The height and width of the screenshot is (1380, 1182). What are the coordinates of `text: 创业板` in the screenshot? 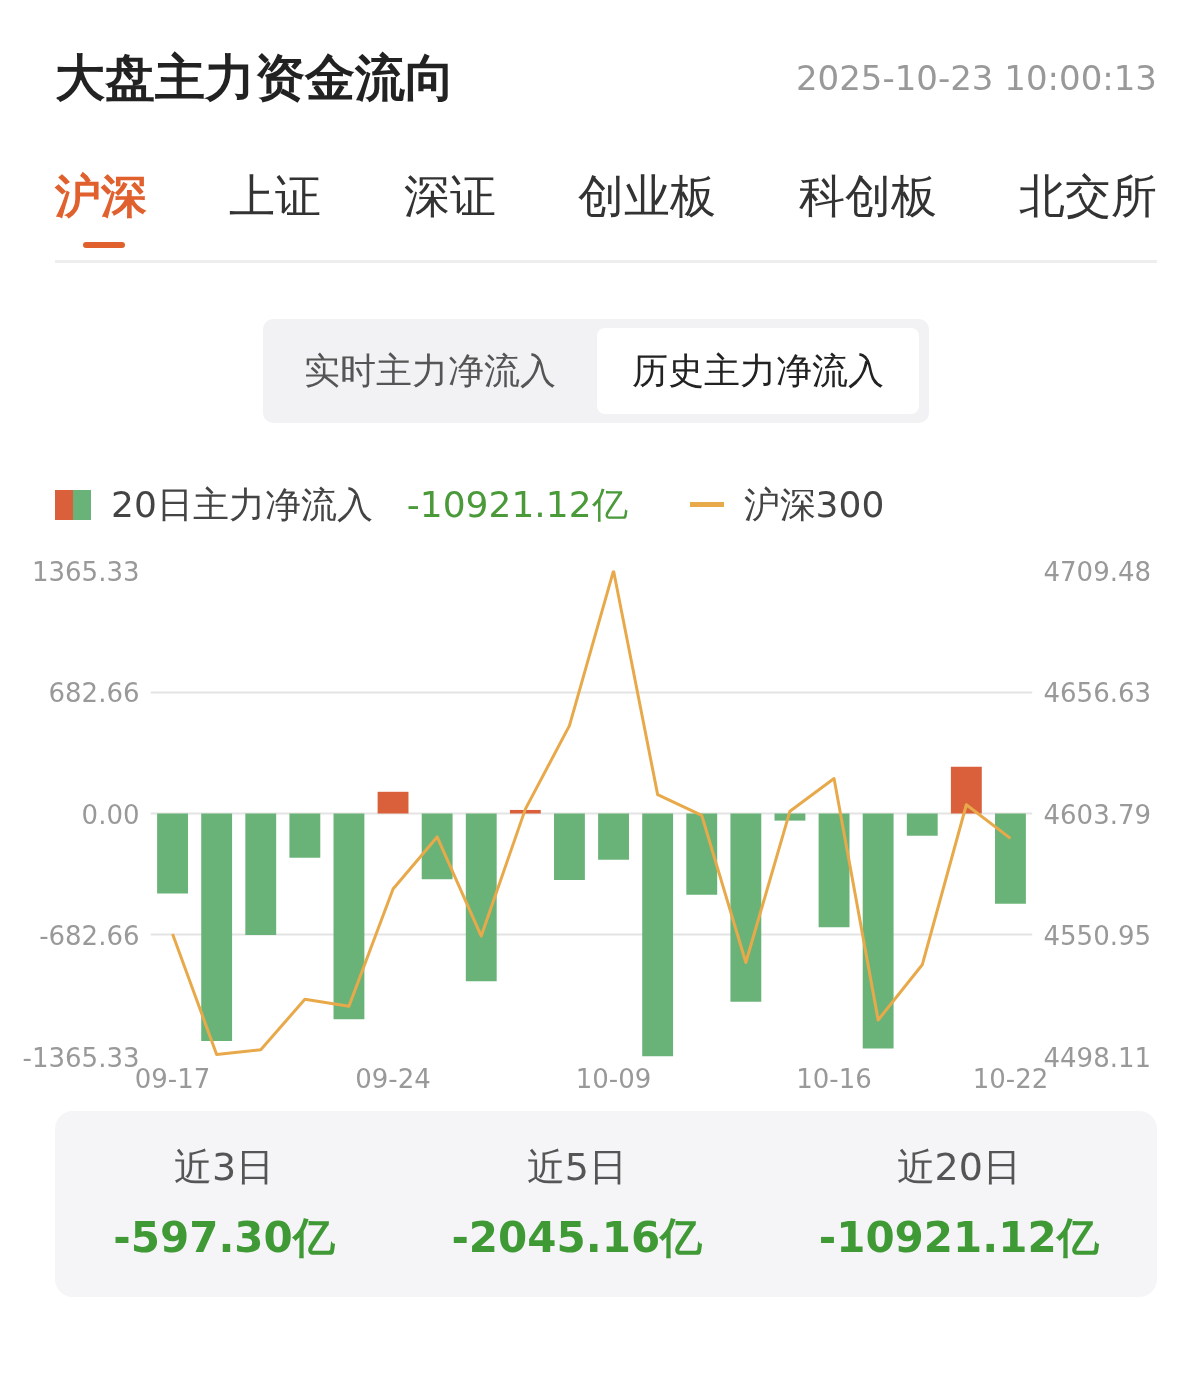 It's located at (647, 197).